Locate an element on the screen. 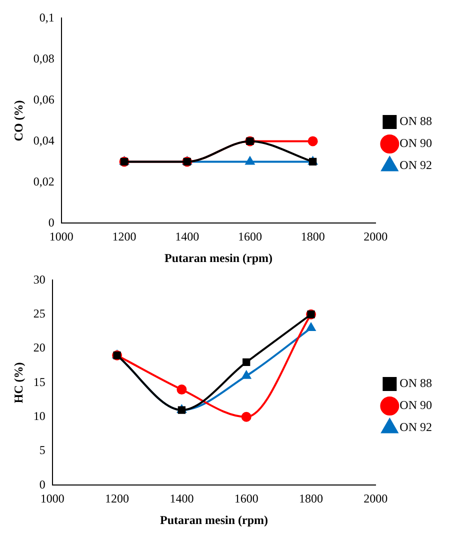  y-tick-label: 0,04 is located at coordinates (43, 140).